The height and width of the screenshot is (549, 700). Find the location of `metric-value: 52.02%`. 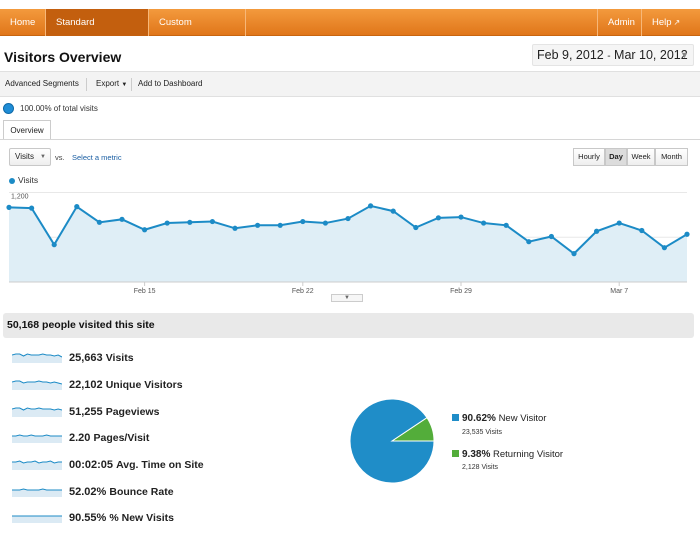

metric-value: 52.02% is located at coordinates (88, 492).